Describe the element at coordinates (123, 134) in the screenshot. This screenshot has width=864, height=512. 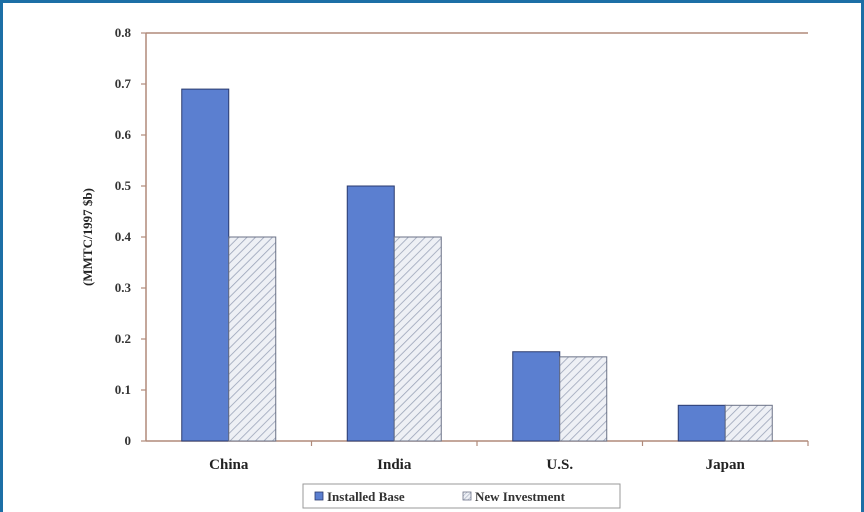
I see `y-tick-label: 0.6` at that location.